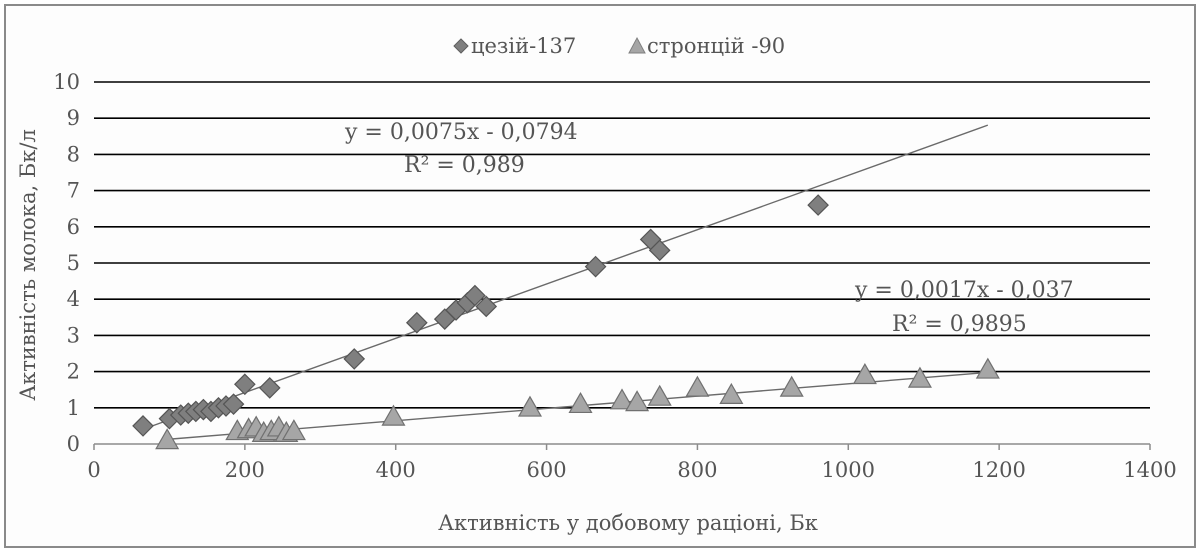 The height and width of the screenshot is (553, 1202). I want to click on x-axis-title: Активність у добовому раціоні, Бк, so click(628, 523).